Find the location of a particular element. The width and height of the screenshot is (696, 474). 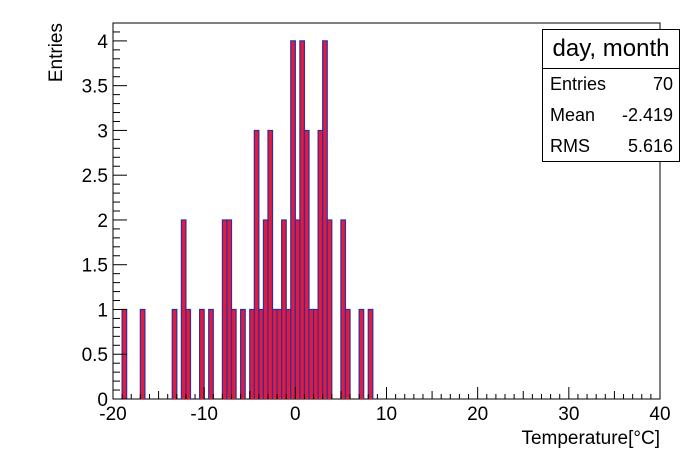

x-tick-label: 10 is located at coordinates (386, 414).